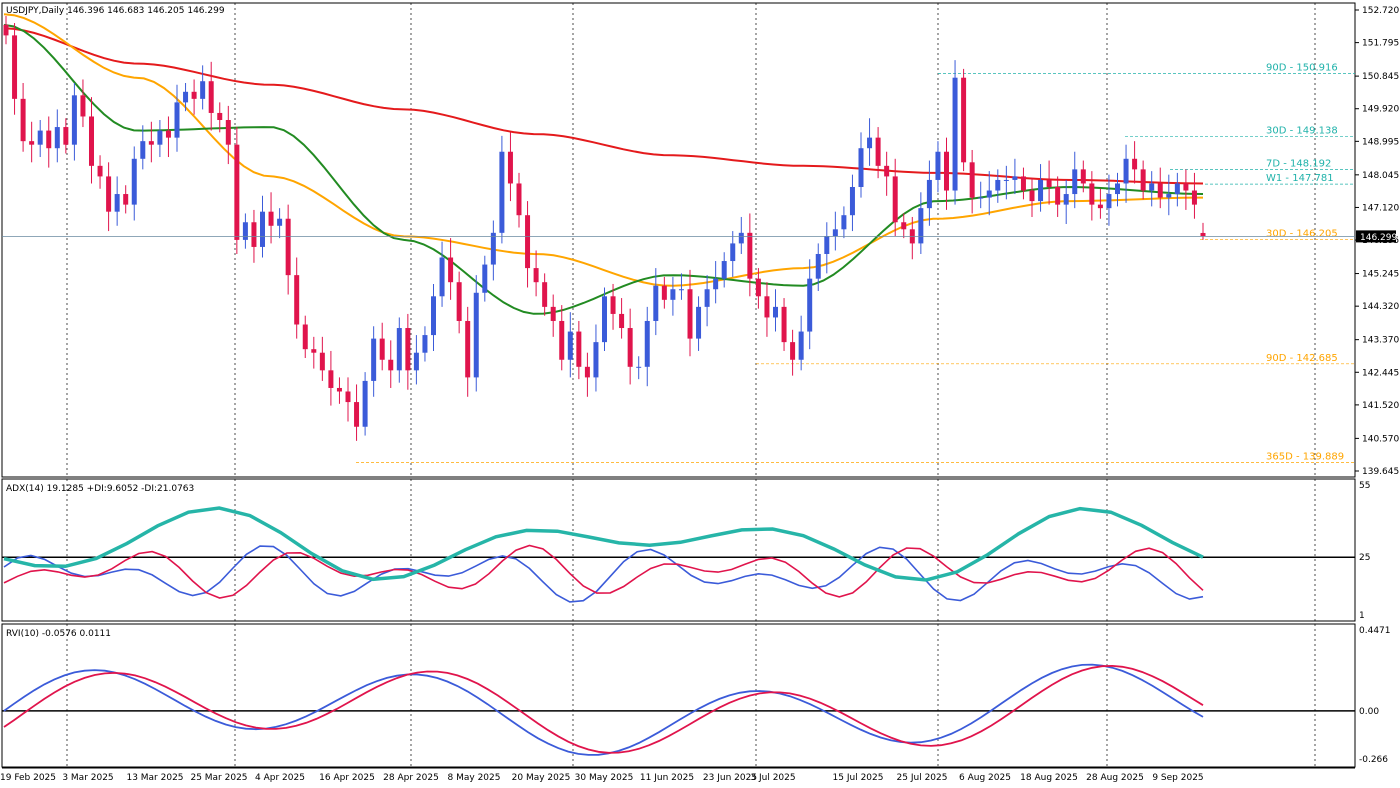  I want to click on adx-axis-label: 55, so click(1364, 486).